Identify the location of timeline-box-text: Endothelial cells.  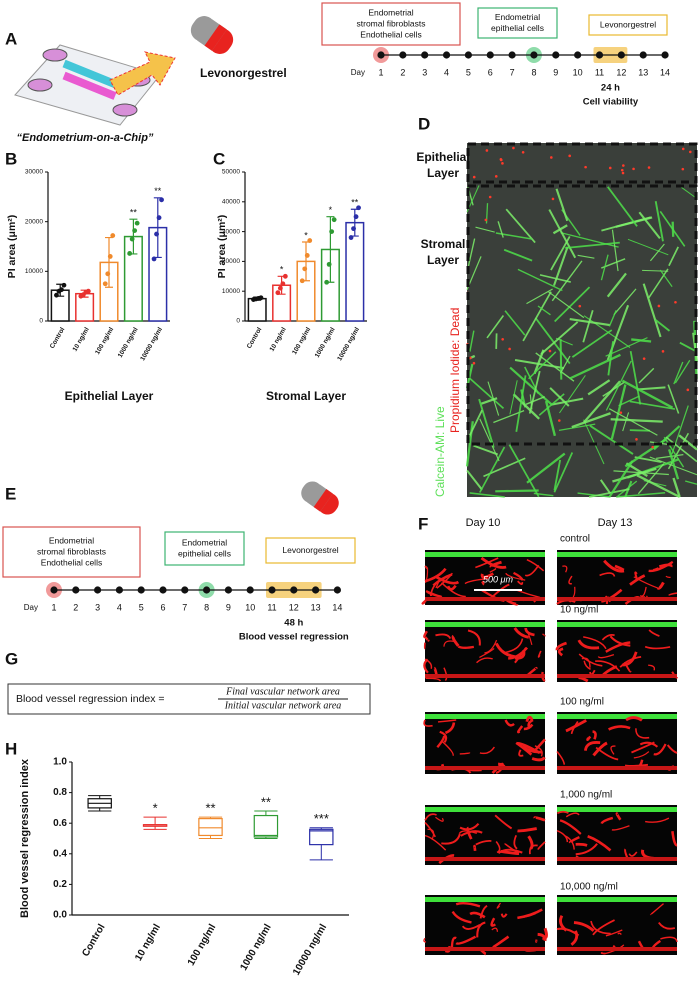
(390, 34).